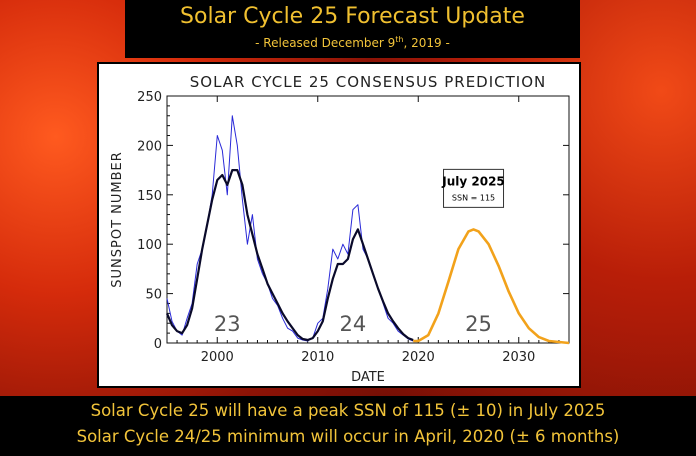  What do you see at coordinates (217, 357) in the screenshot?
I see `x-tick-label: 2000` at bounding box center [217, 357].